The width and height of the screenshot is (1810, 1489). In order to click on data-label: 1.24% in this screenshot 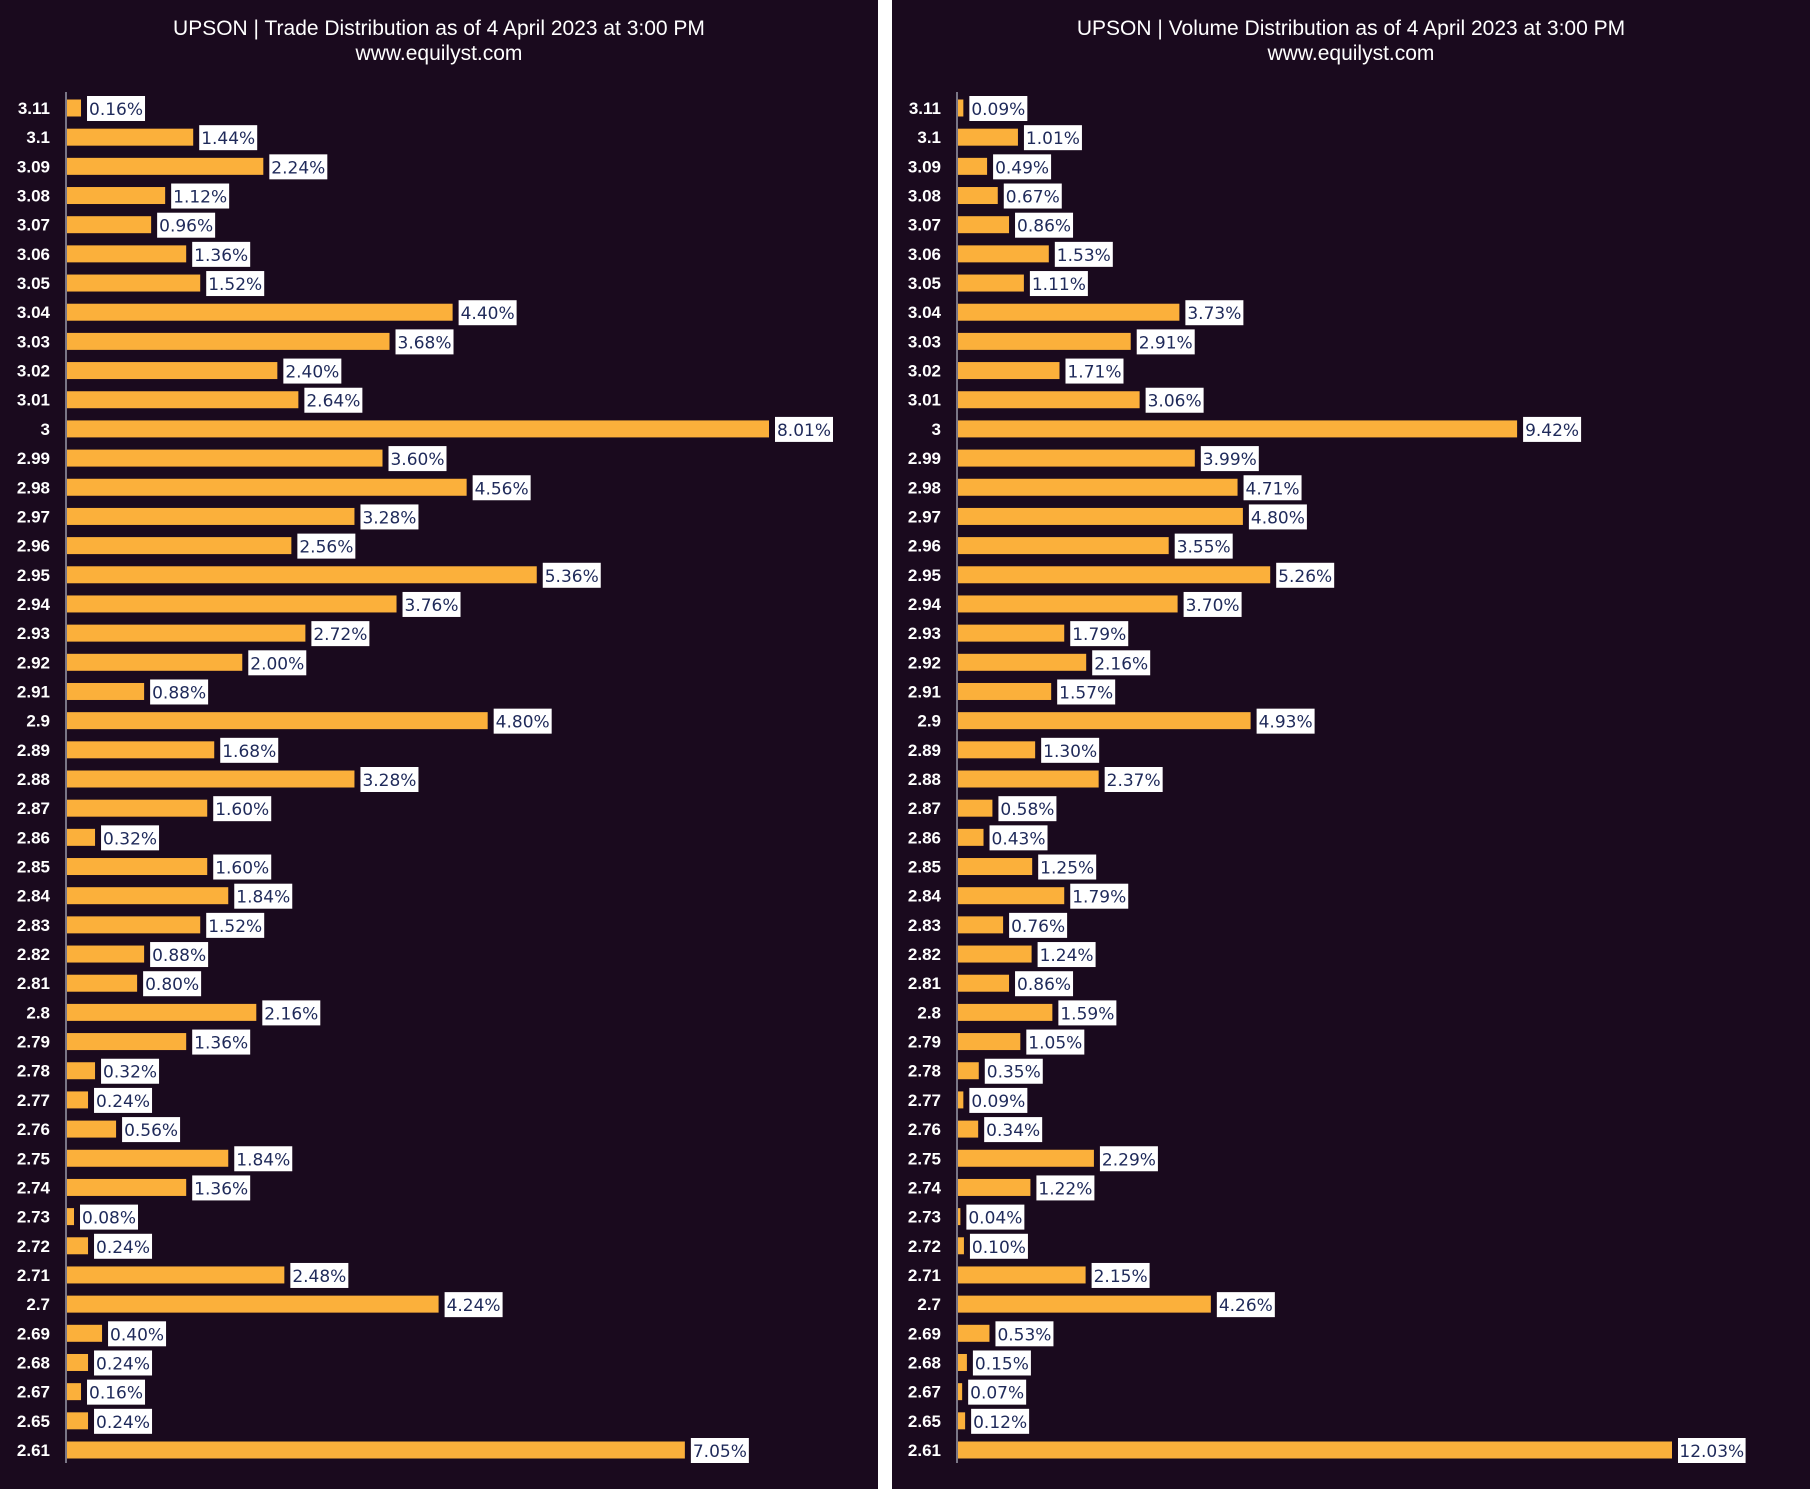, I will do `click(1067, 956)`.